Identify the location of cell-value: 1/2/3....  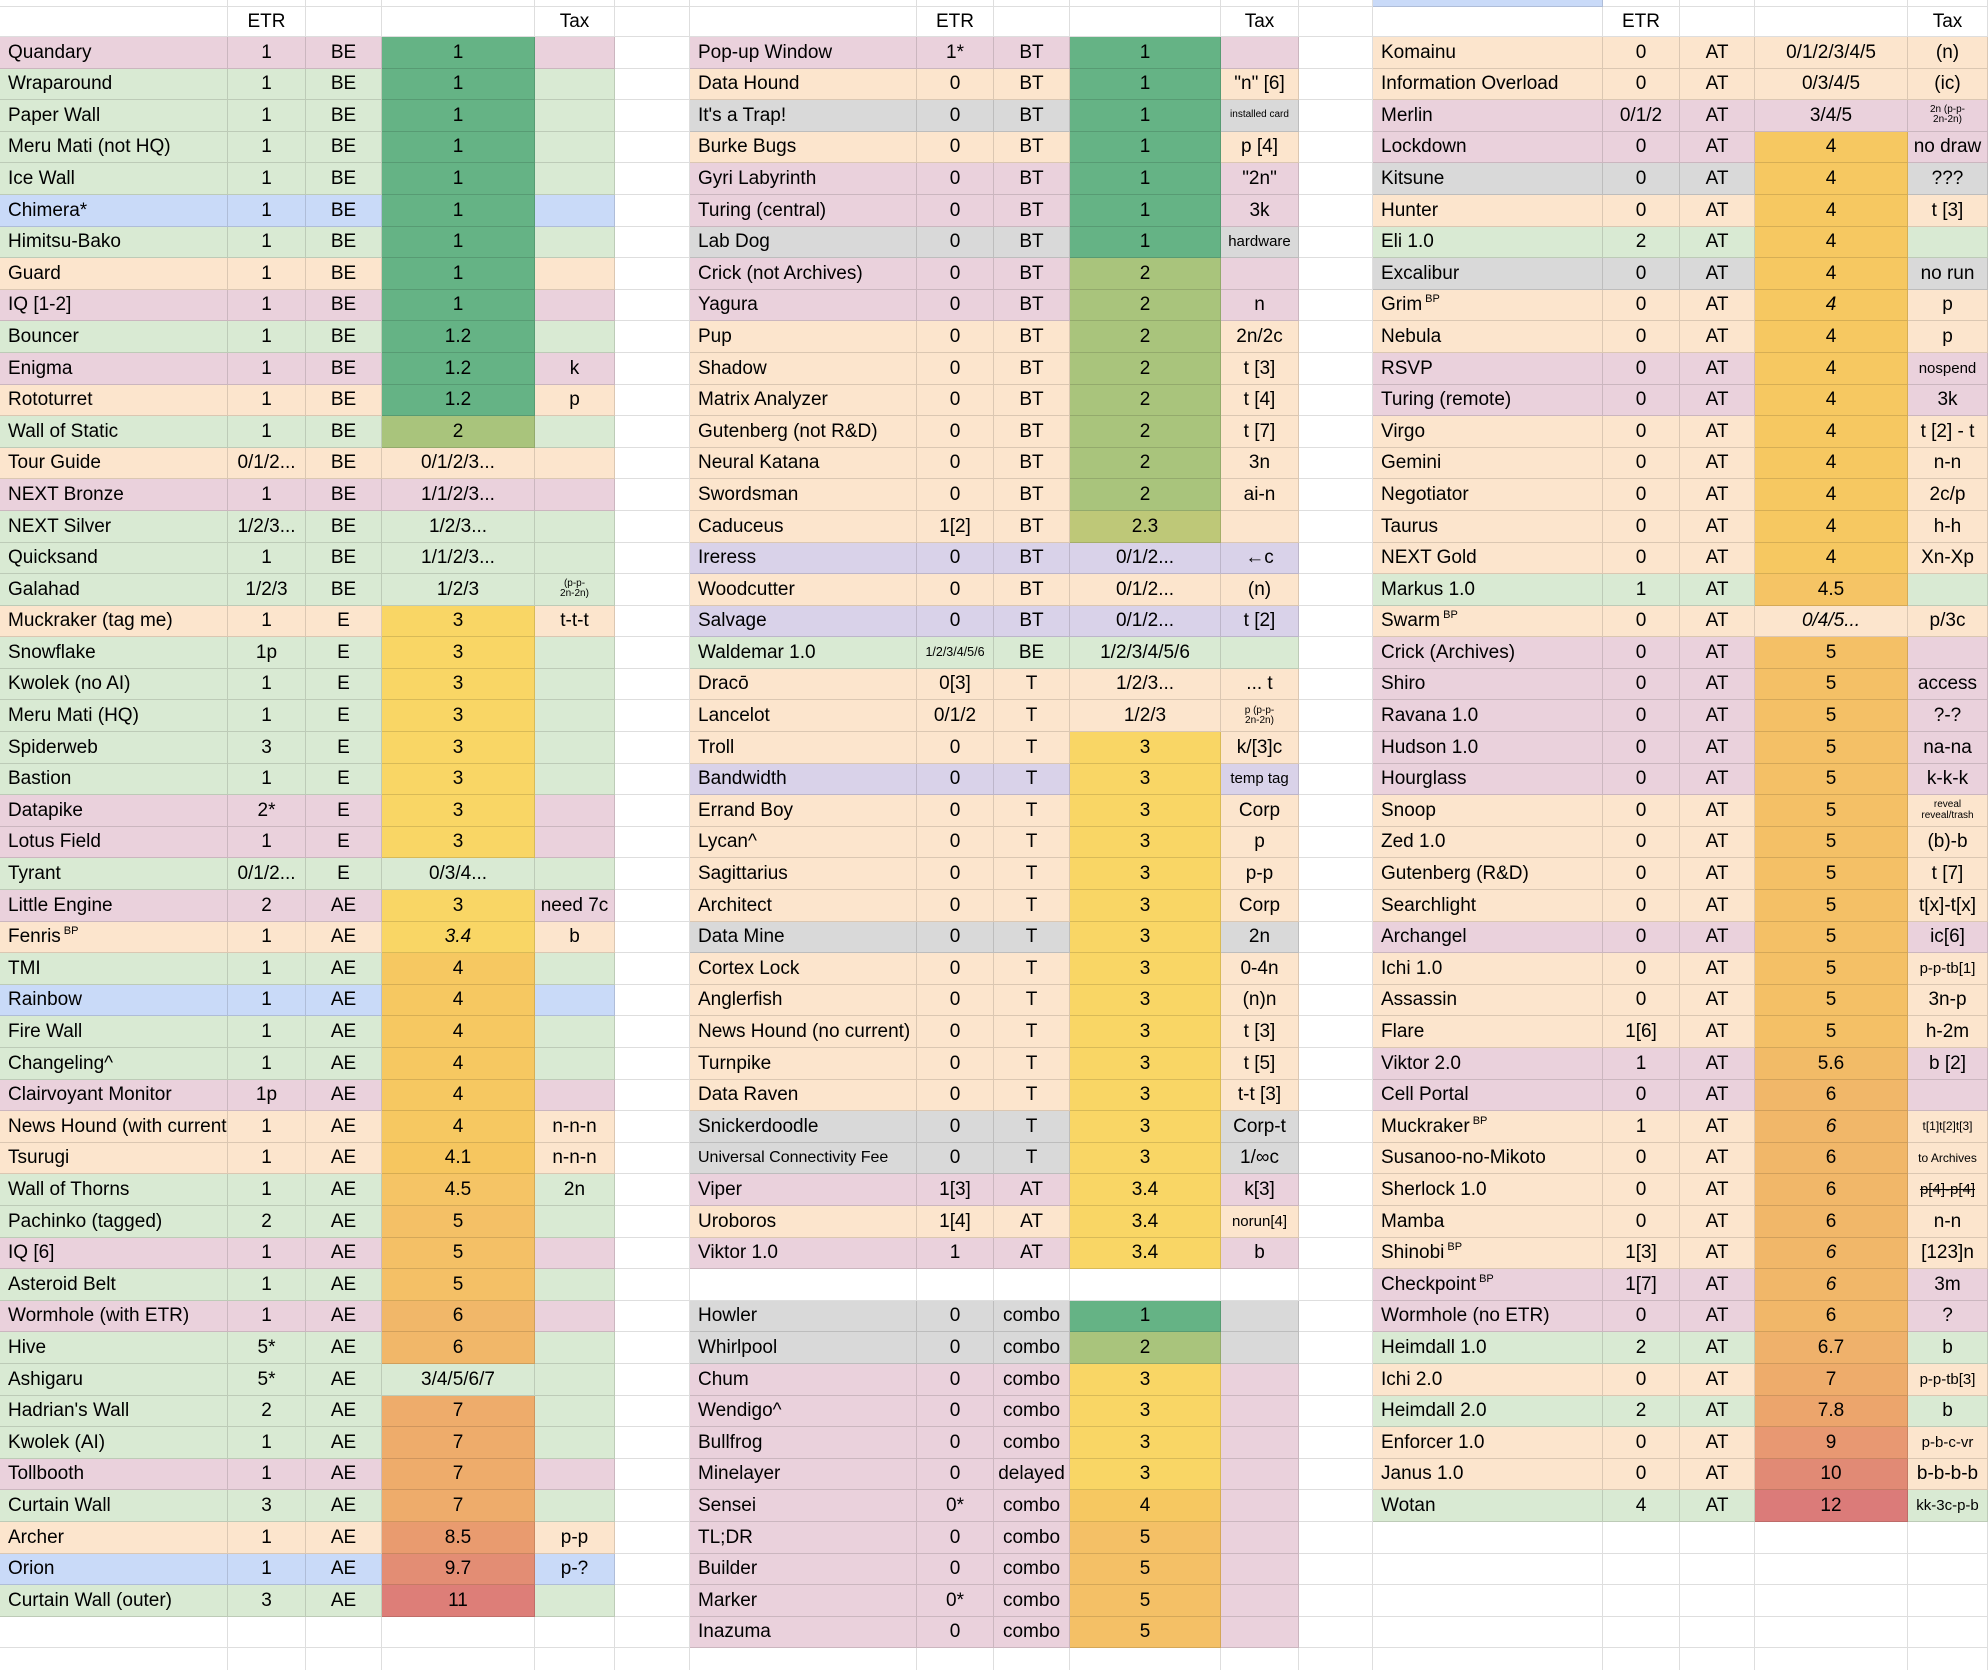
(458, 526).